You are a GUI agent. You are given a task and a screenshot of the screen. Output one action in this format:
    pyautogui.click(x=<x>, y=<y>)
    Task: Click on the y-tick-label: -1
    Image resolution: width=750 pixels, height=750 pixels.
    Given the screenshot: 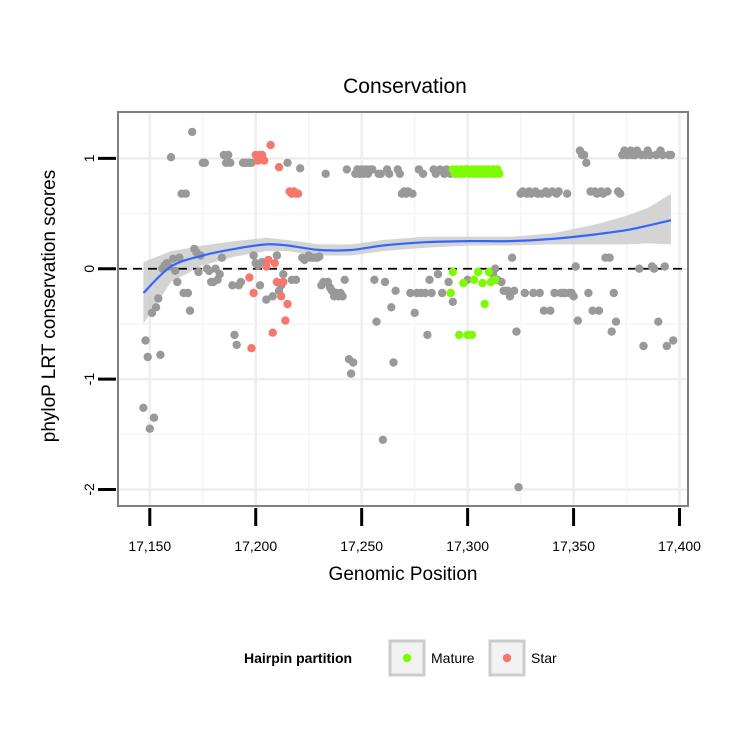 What is the action you would take?
    pyautogui.click(x=89, y=379)
    